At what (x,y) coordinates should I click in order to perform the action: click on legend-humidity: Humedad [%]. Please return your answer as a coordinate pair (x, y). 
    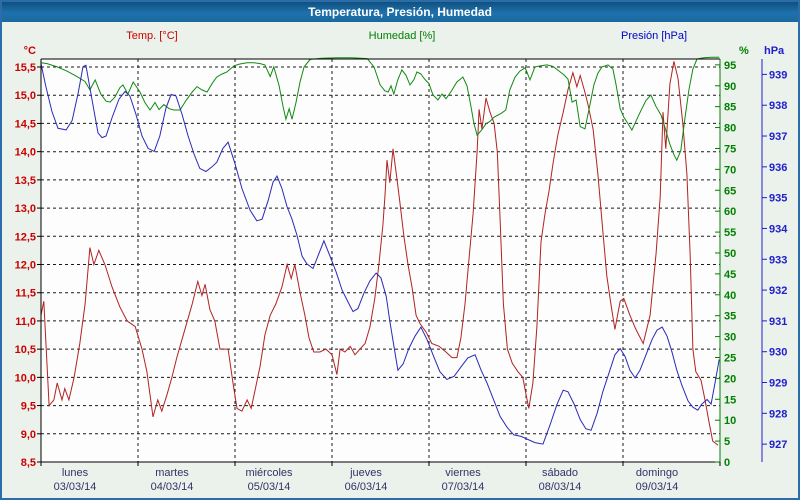
    Looking at the image, I should click on (402, 36).